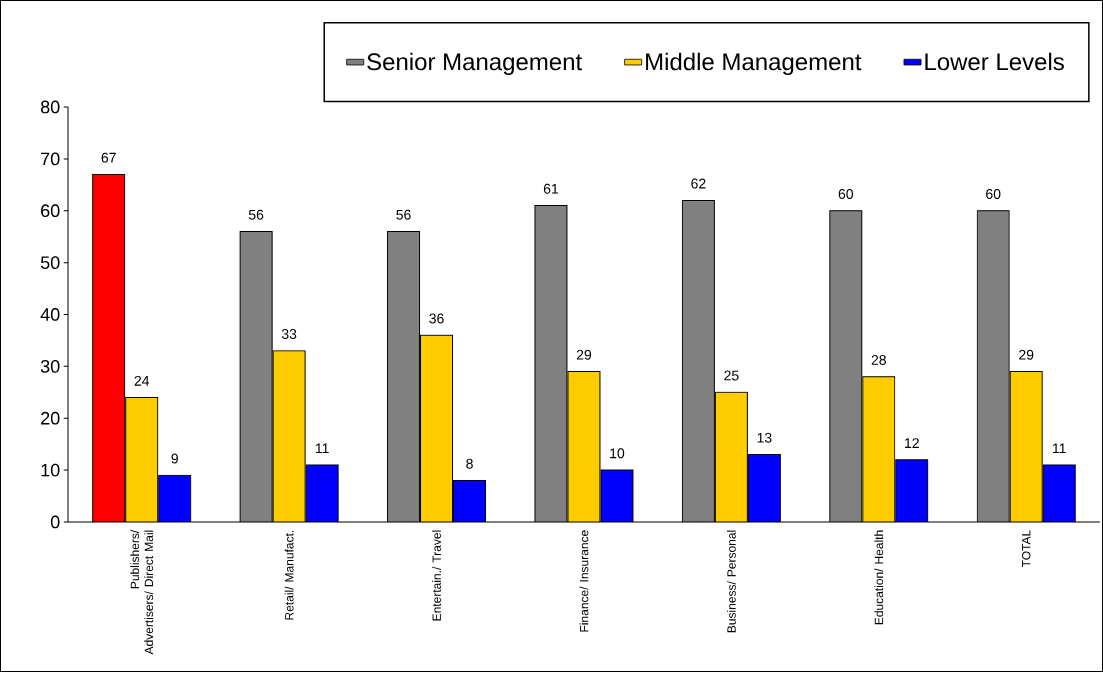 The width and height of the screenshot is (1103, 673). Describe the element at coordinates (436, 318) in the screenshot. I see `data-label: 36` at that location.